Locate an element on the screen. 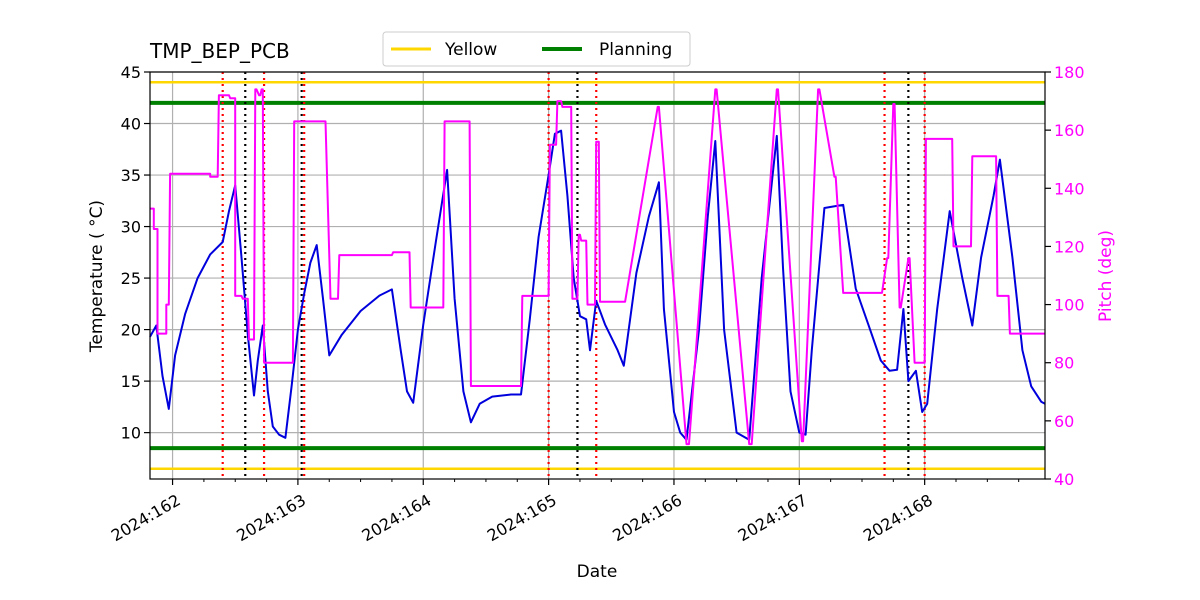 The height and width of the screenshot is (600, 1200). x-tick-label: 2024:162 is located at coordinates (146, 517).